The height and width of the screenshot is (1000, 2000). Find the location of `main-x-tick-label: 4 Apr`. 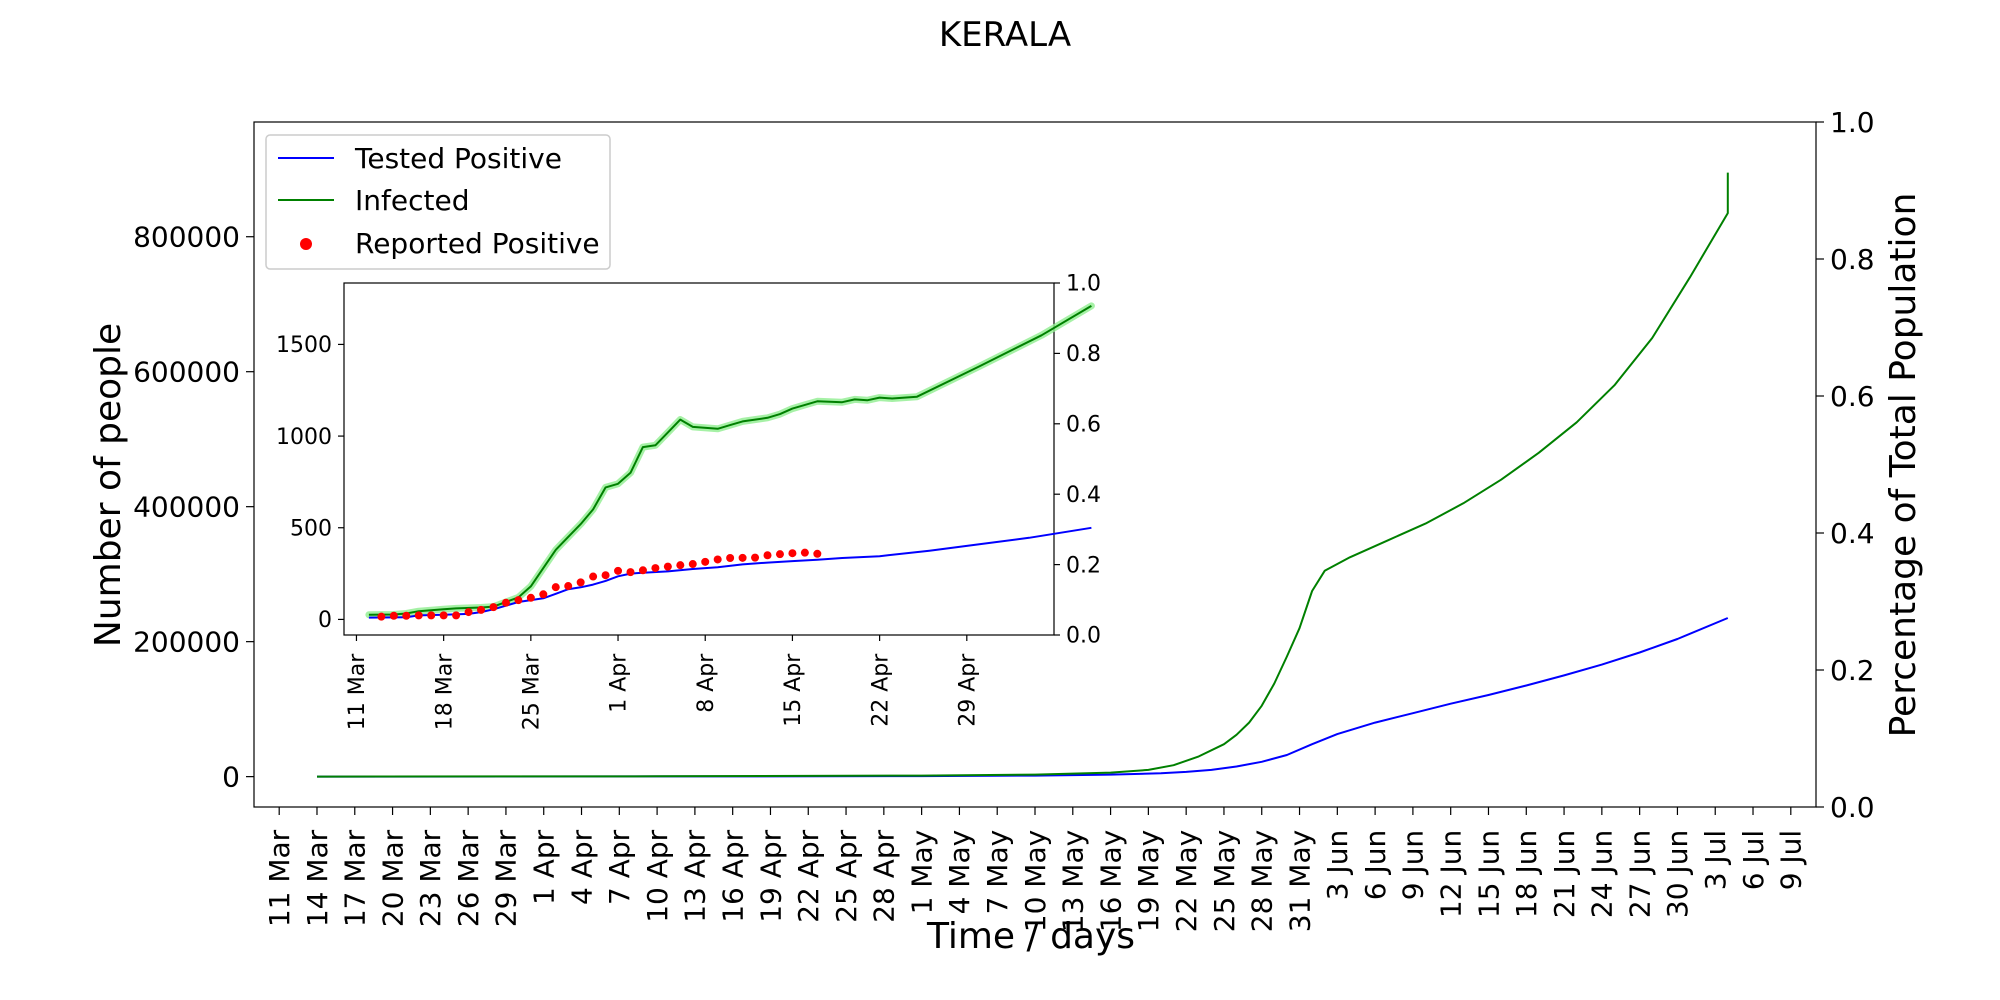

main-x-tick-label: 4 Apr is located at coordinates (581, 867).